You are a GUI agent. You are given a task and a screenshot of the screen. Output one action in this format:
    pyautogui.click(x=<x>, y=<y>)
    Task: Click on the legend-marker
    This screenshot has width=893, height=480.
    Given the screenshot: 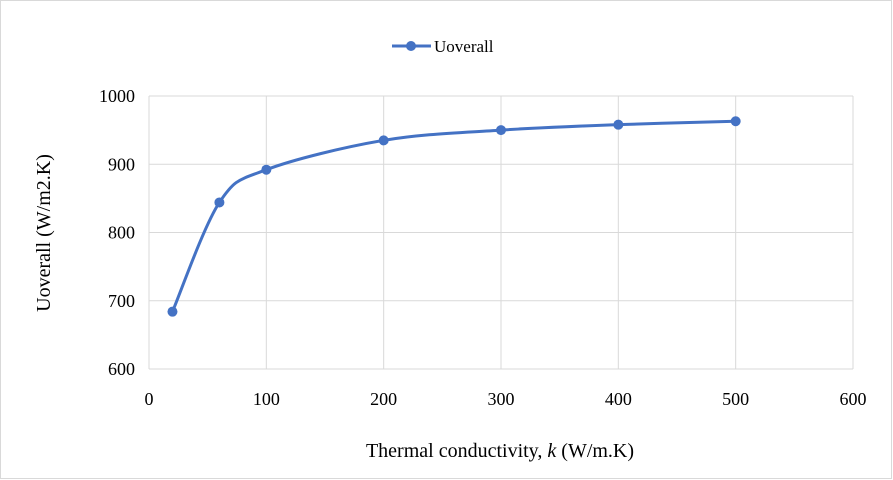 What is the action you would take?
    pyautogui.click(x=411, y=46)
    